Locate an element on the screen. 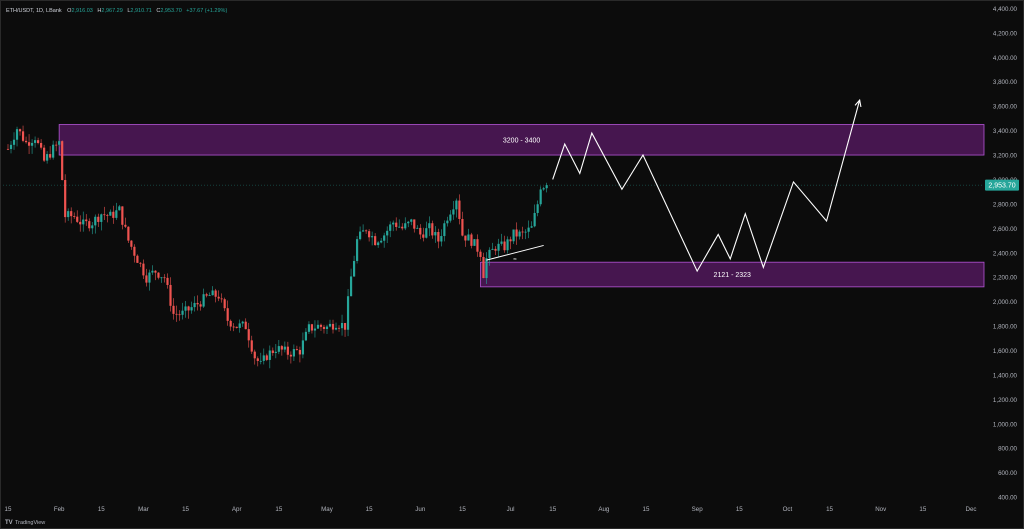 This screenshot has width=1024, height=529. trendline is located at coordinates (515, 252).